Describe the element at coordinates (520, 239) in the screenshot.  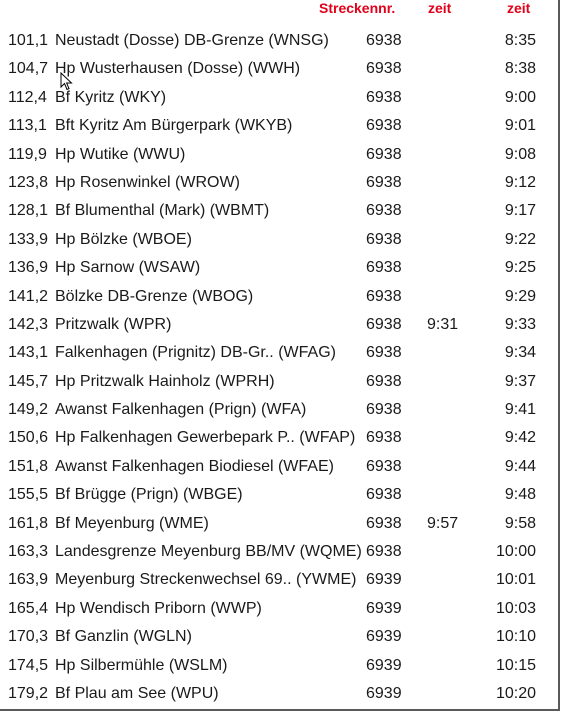
I see `departure-time-cell: 9:22` at that location.